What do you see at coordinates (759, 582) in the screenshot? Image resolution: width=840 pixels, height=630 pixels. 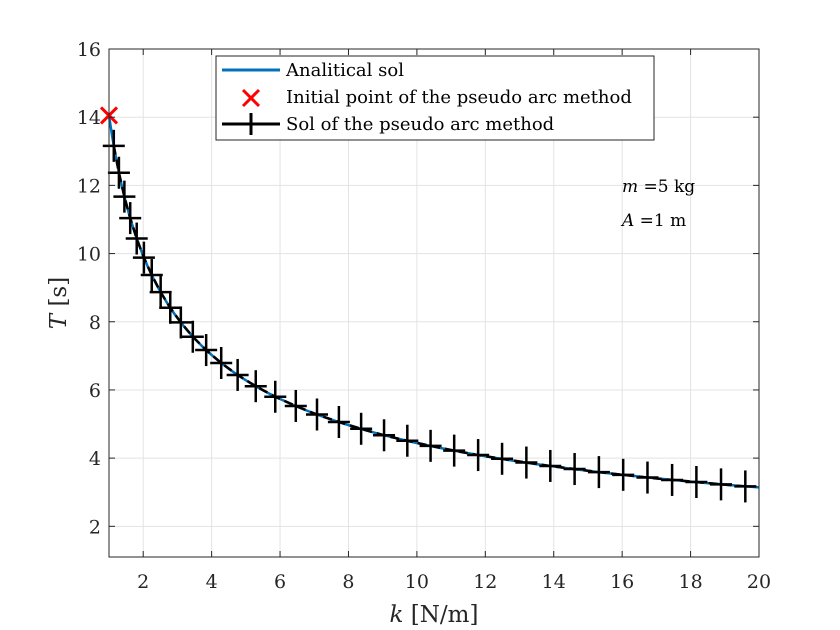 I see `x-tick-label: 20` at bounding box center [759, 582].